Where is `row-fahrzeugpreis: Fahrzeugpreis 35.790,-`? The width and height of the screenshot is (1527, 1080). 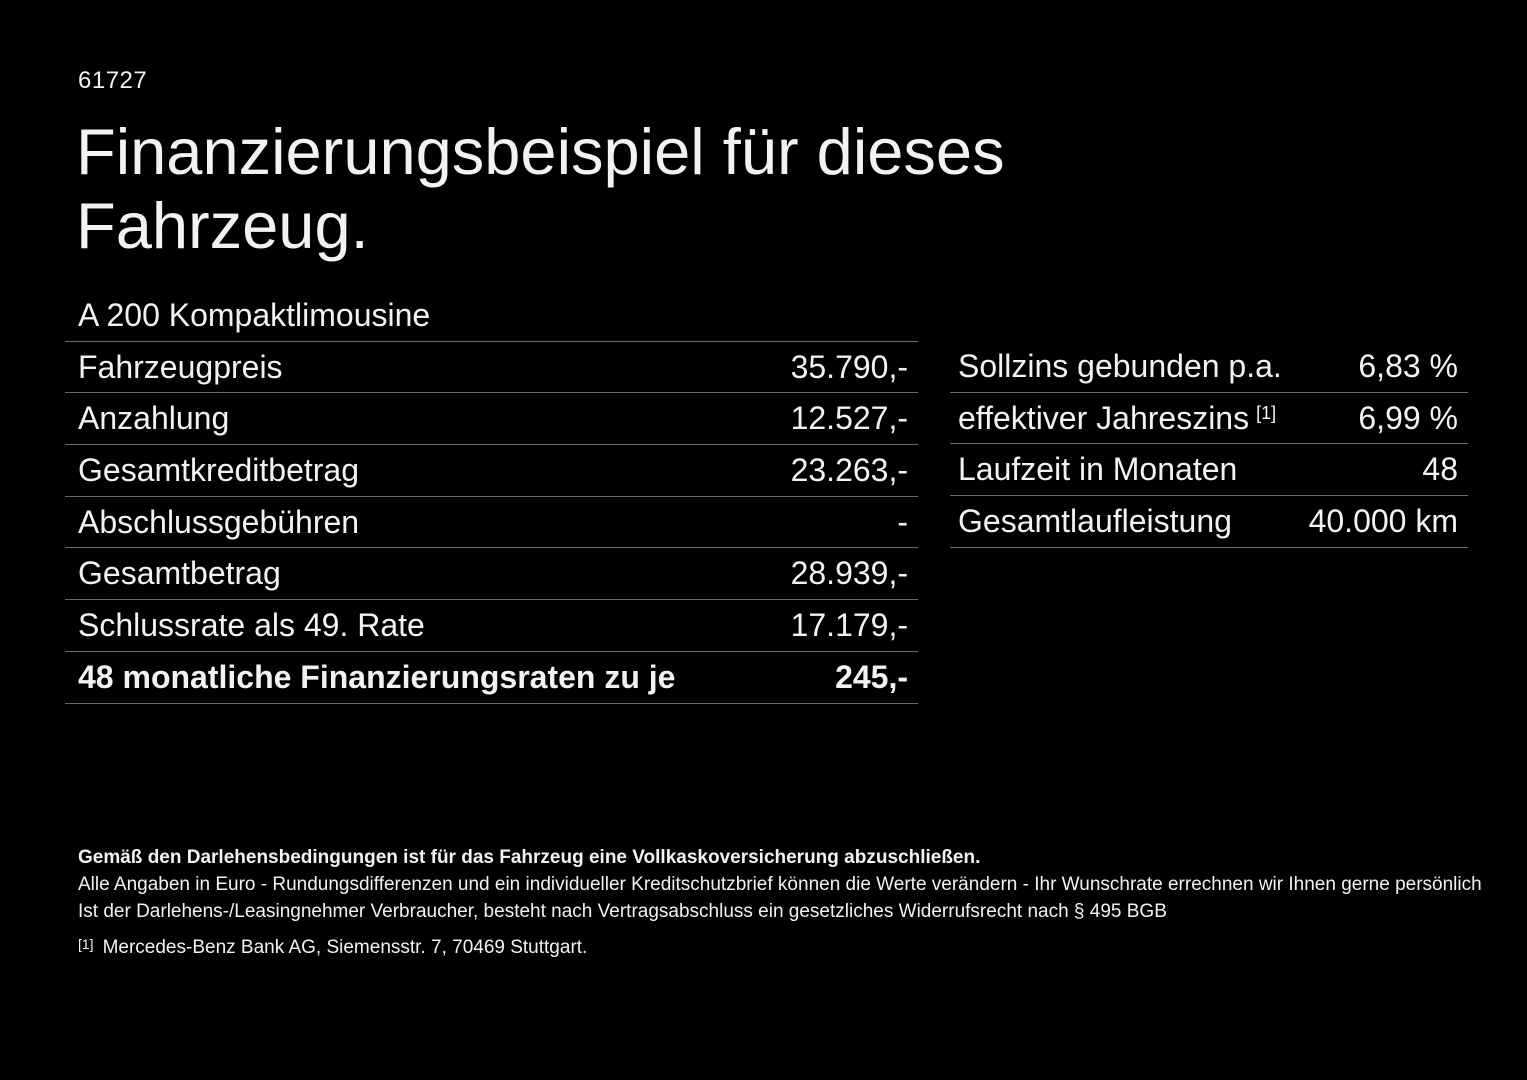
row-fahrzeugpreis: Fahrzeugpreis 35.790,- is located at coordinates (491, 368).